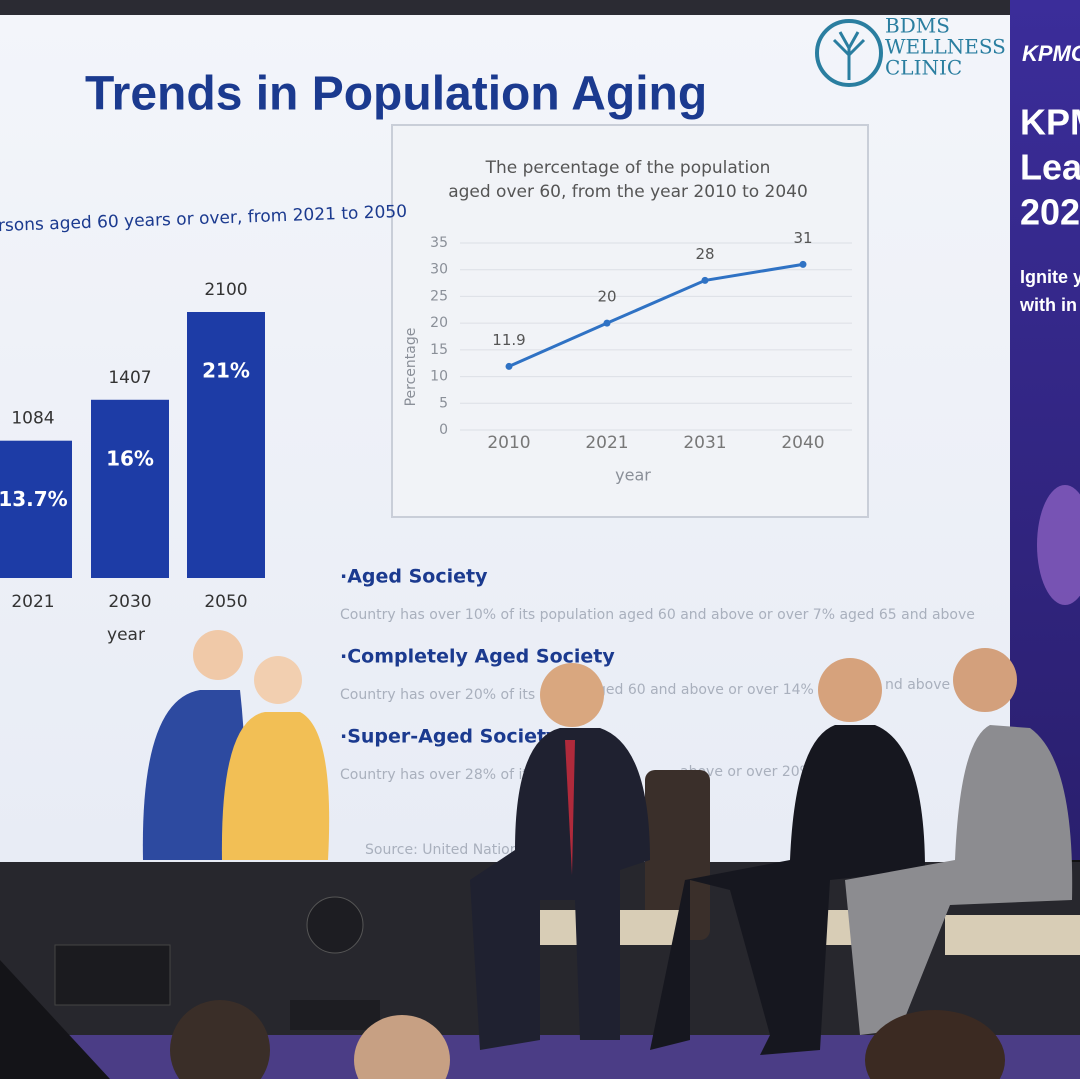 This screenshot has width=1080, height=1079. What do you see at coordinates (1051, 53) in the screenshot?
I see `banner-brand: KPMG` at bounding box center [1051, 53].